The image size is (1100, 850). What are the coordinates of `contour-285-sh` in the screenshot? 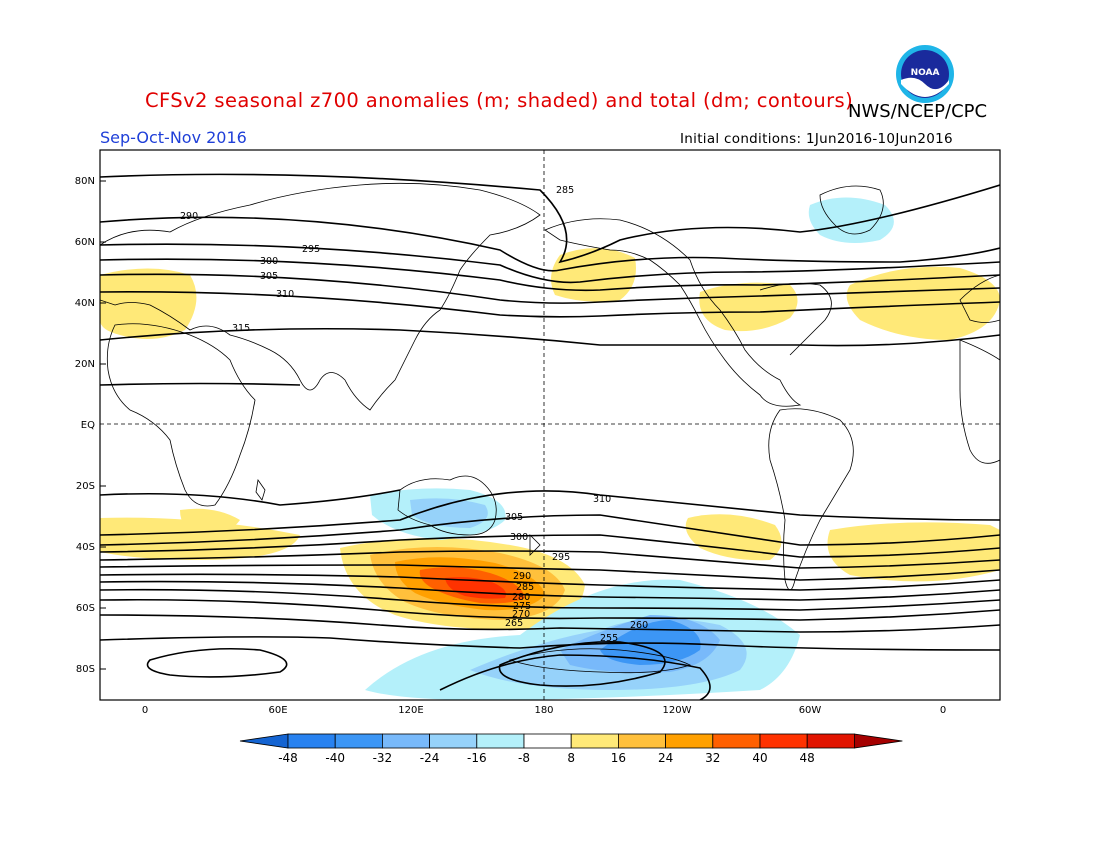 It's located at (550, 582).